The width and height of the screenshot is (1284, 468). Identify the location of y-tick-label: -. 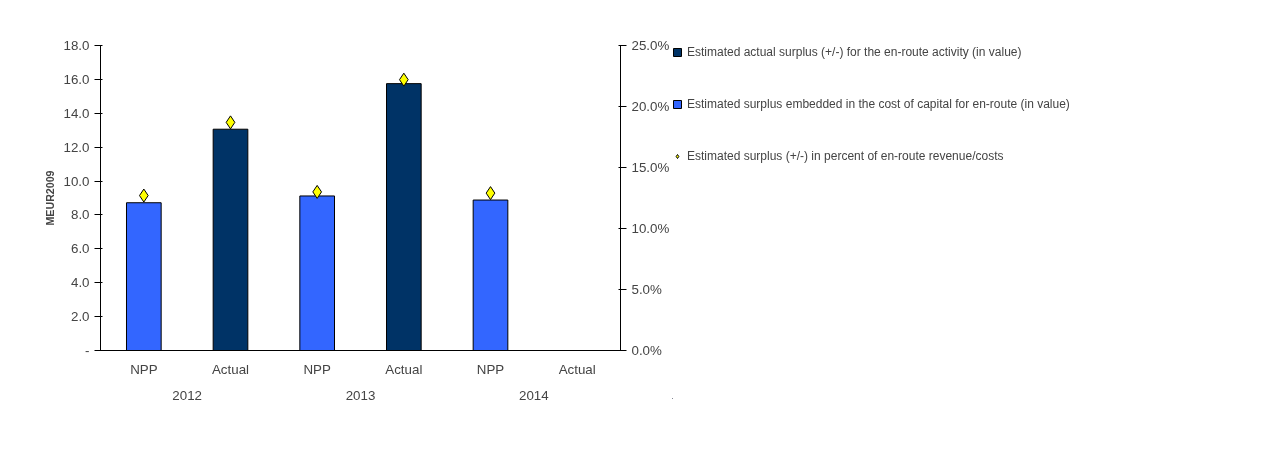
(87, 350).